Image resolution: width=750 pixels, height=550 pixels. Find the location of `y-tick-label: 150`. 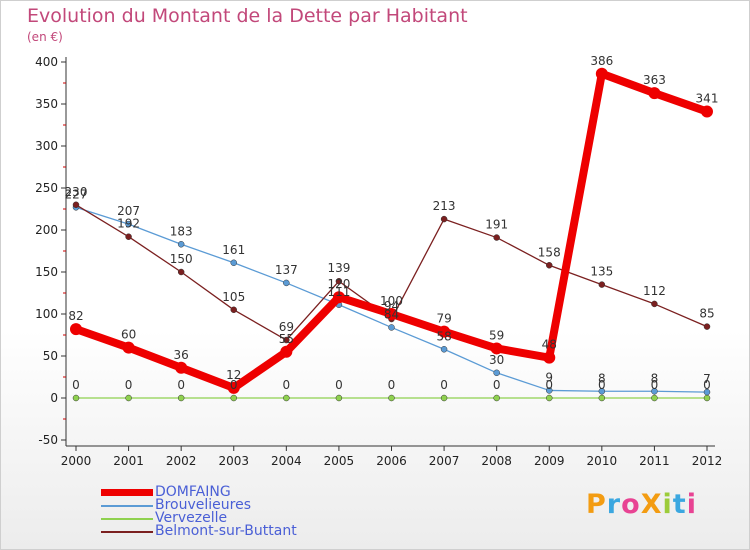

y-tick-label: 150 is located at coordinates (46, 272).